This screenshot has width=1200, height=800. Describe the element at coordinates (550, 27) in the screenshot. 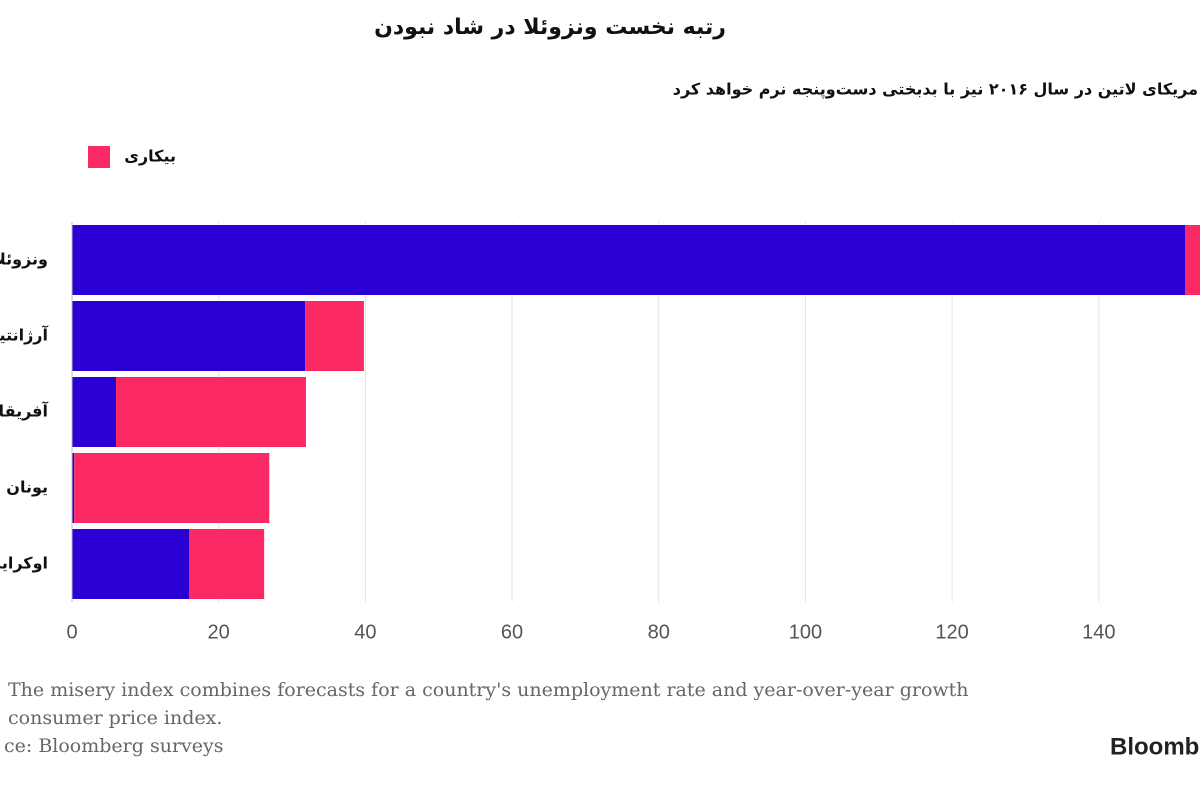

I see `chart-title: رتبه نخست ونزوئلا در شاد نبودن` at that location.